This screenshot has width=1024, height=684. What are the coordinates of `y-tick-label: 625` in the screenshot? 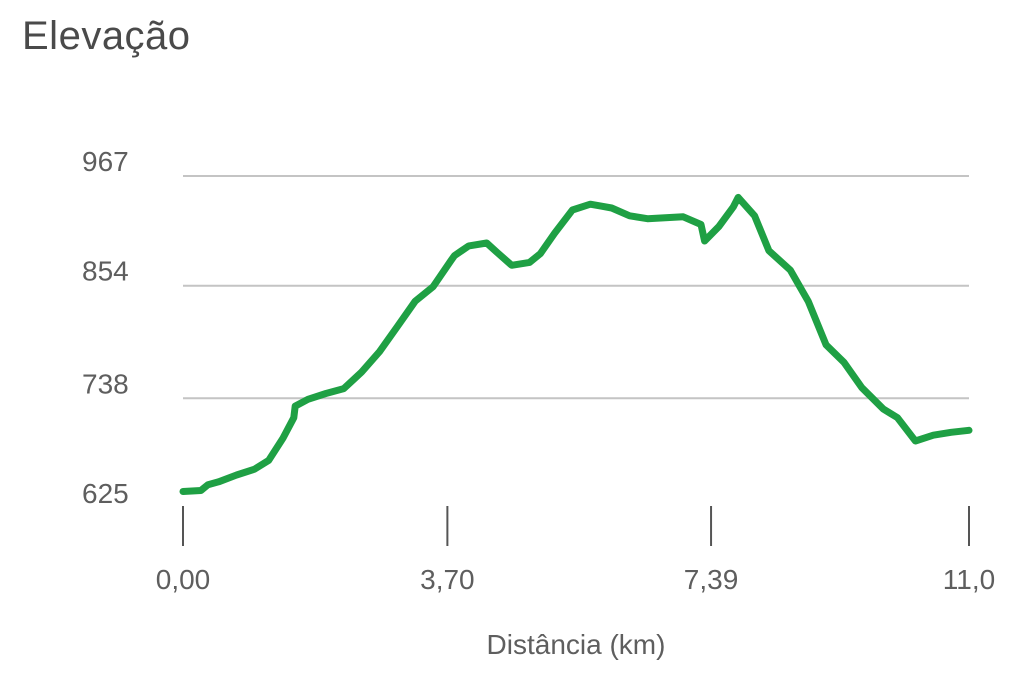 It's located at (105, 493).